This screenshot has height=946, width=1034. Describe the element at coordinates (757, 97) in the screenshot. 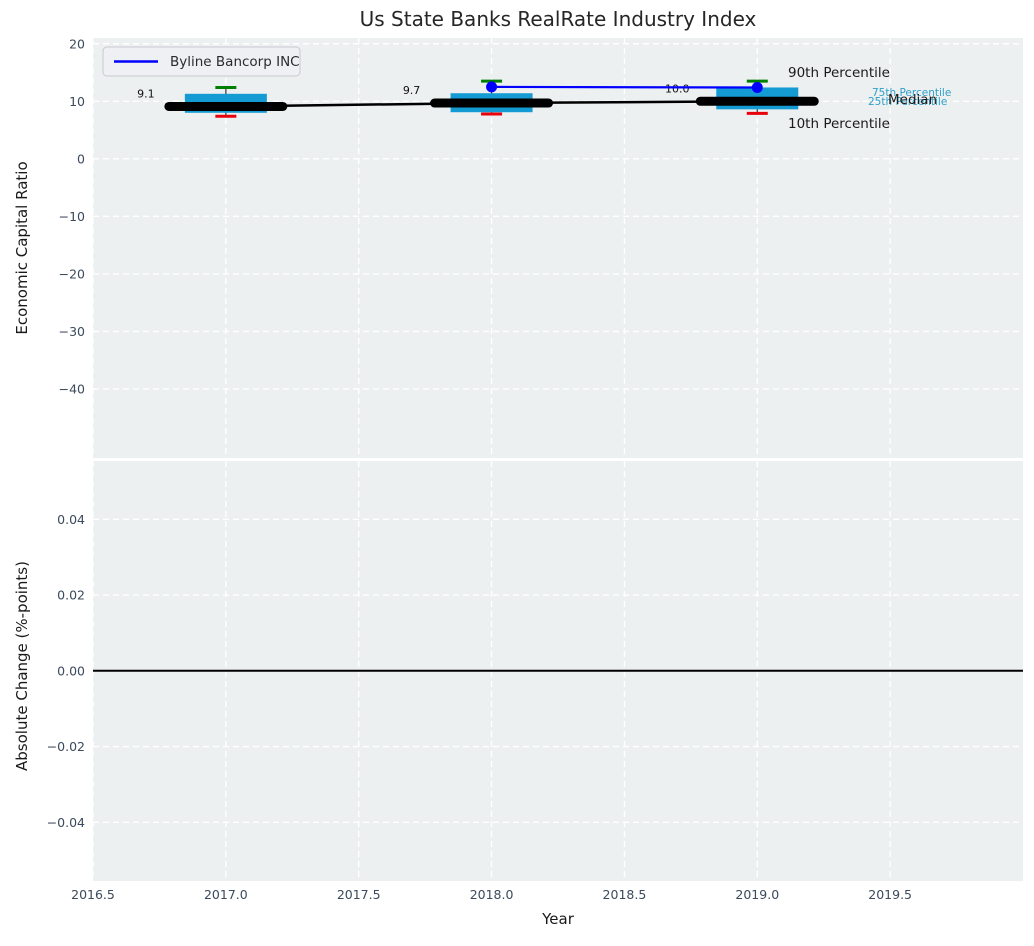

I see `boxplot-2019` at that location.